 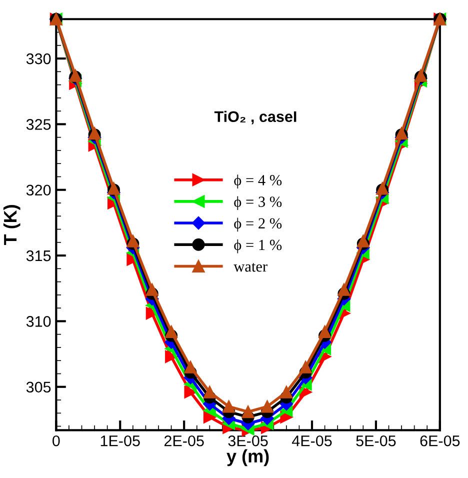 I want to click on y-tick-label: 310, so click(x=38, y=321).